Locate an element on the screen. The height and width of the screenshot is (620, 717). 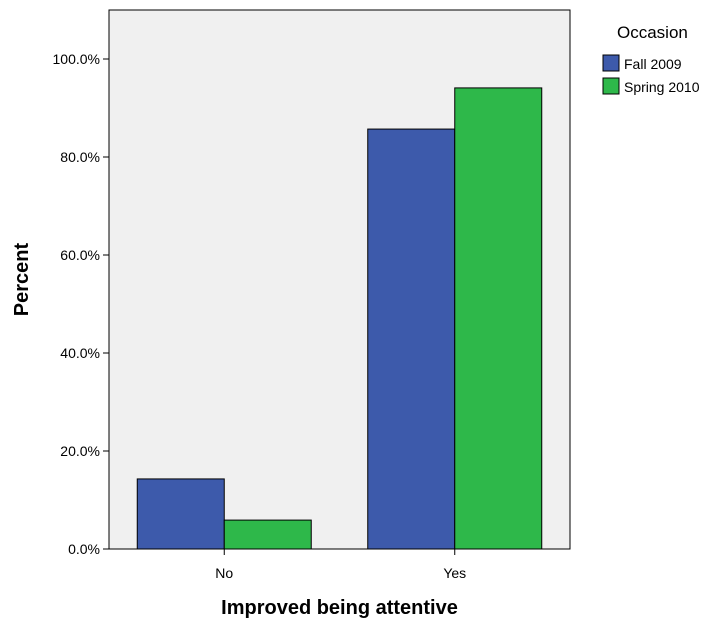
legend-swatch-fall-2009 is located at coordinates (611, 63).